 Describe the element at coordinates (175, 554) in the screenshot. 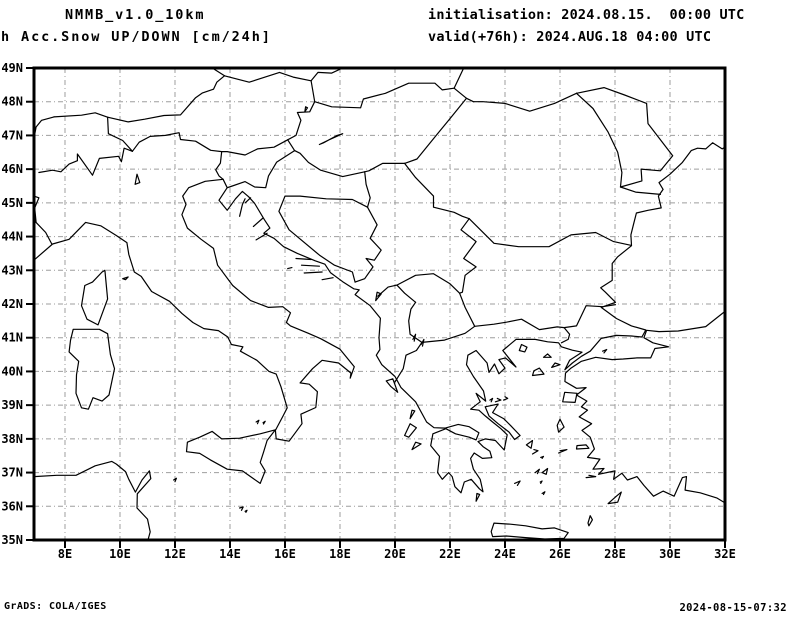

I see `x-tick-label: 12E` at that location.